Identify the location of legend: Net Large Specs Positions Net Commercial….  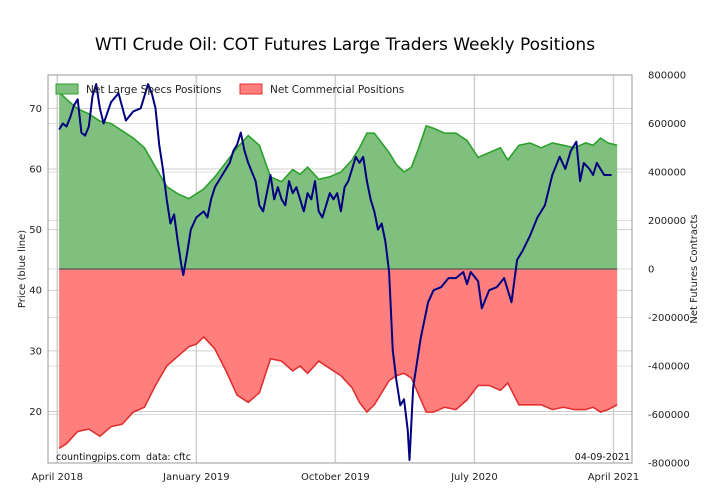
(229, 89).